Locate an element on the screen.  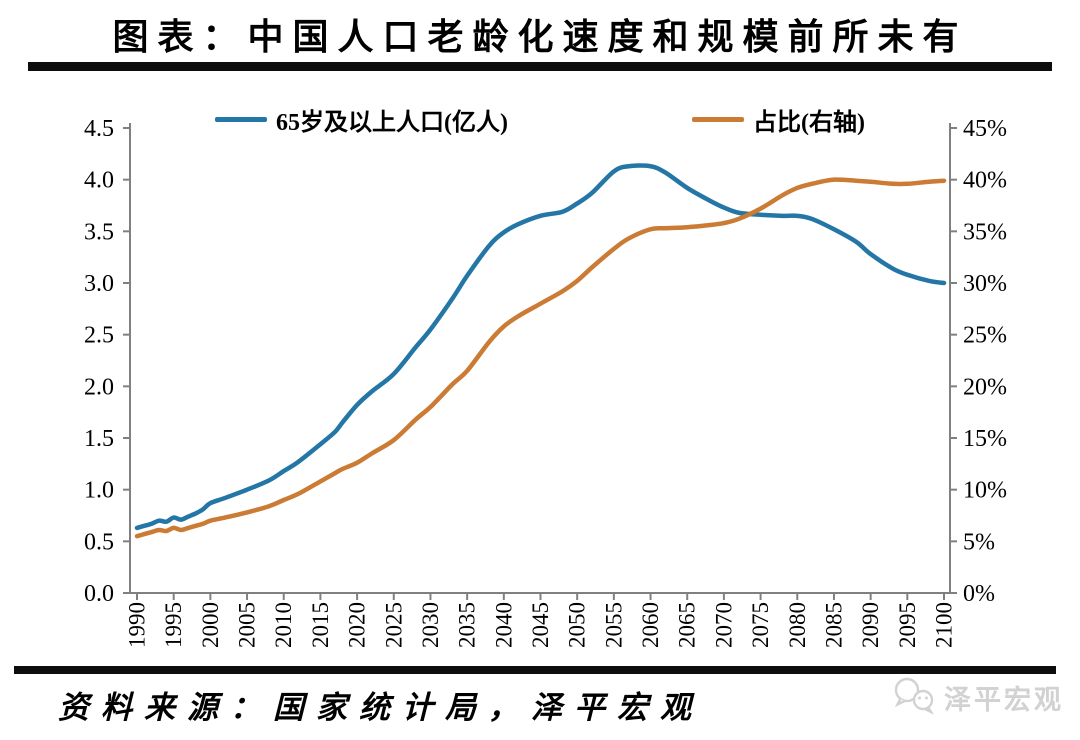
y-left-tick-label: 3.0 is located at coordinates (99, 284).